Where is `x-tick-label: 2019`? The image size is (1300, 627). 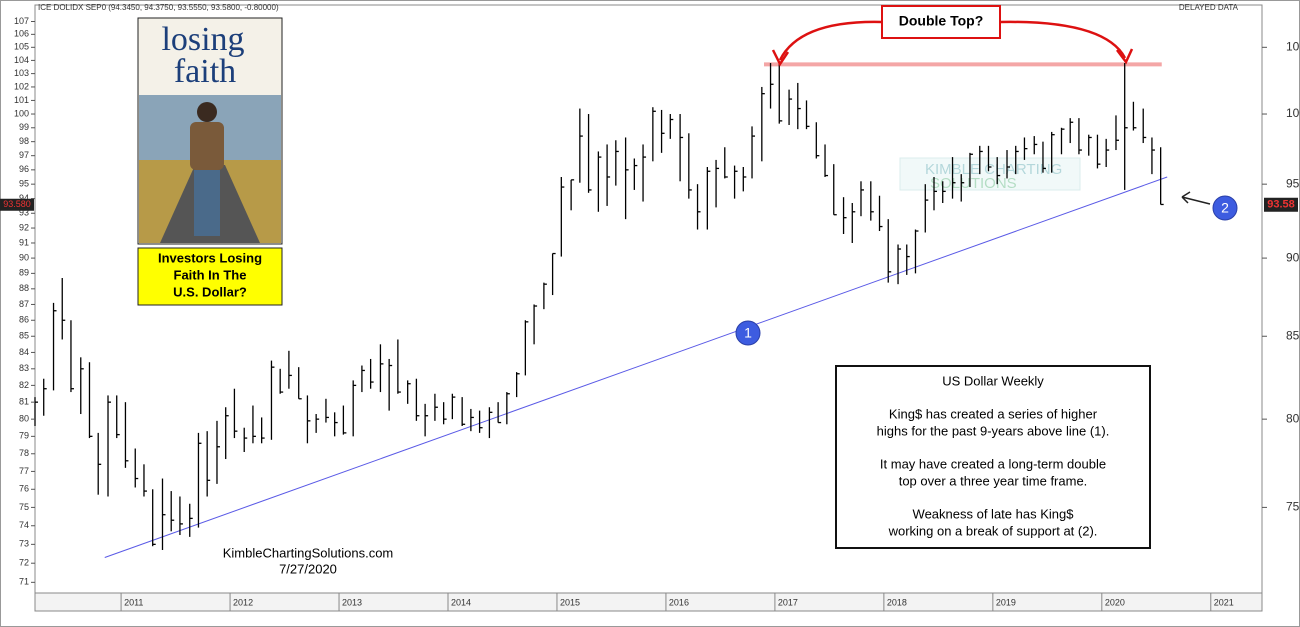 x-tick-label: 2019 is located at coordinates (1006, 602).